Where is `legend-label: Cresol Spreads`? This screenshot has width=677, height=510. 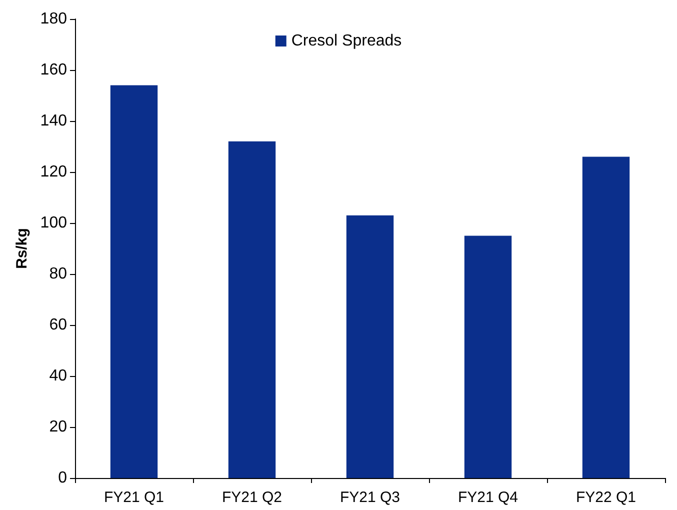 legend-label: Cresol Spreads is located at coordinates (346, 41).